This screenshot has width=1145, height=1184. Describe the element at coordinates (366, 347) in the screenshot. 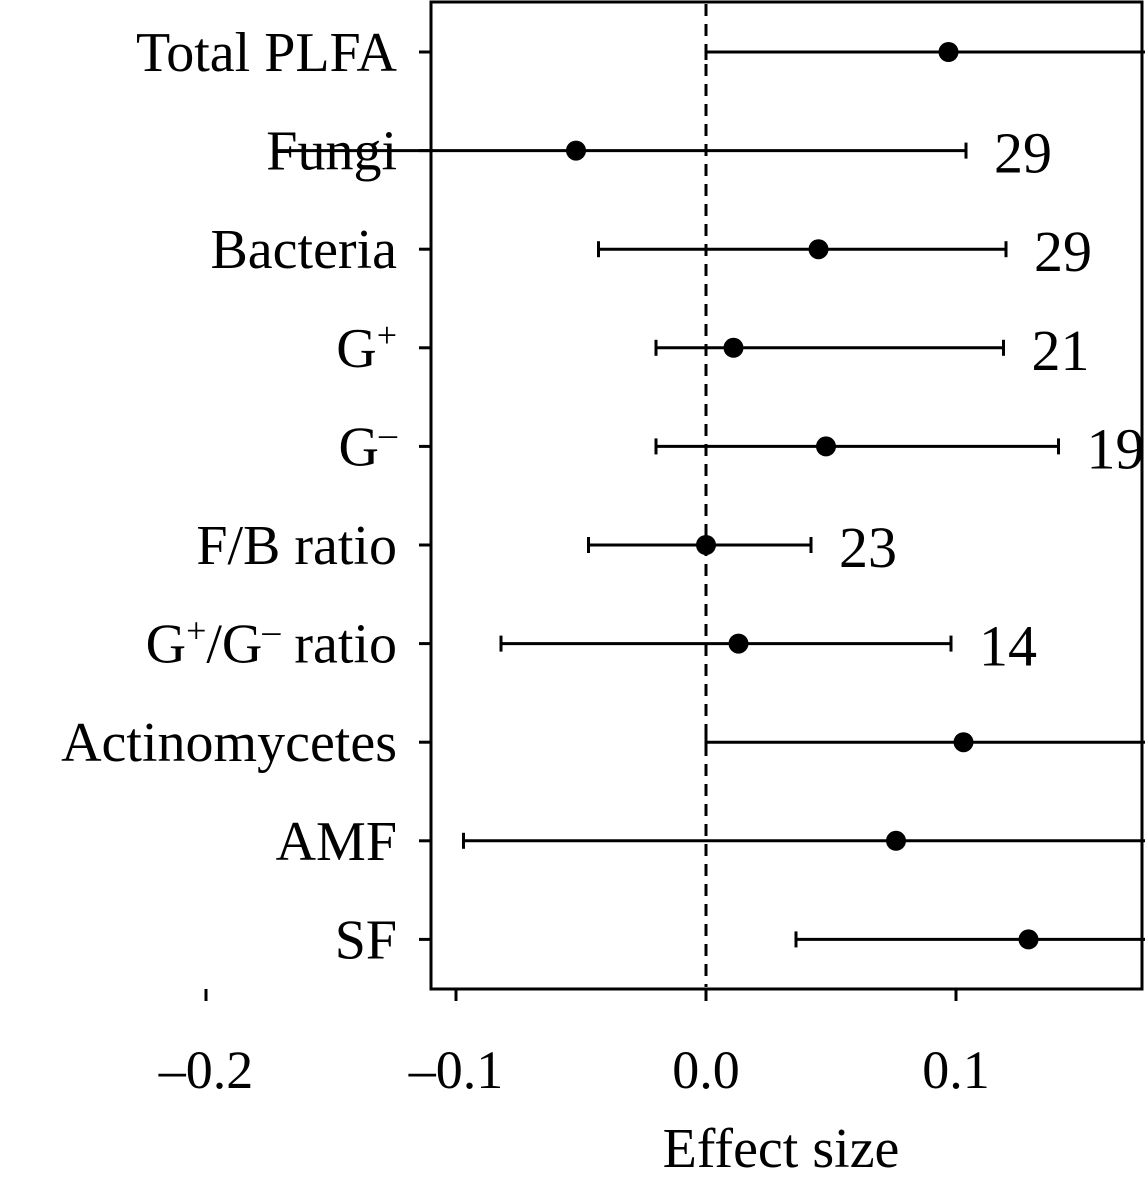

I see `y-tick-label: G+` at that location.